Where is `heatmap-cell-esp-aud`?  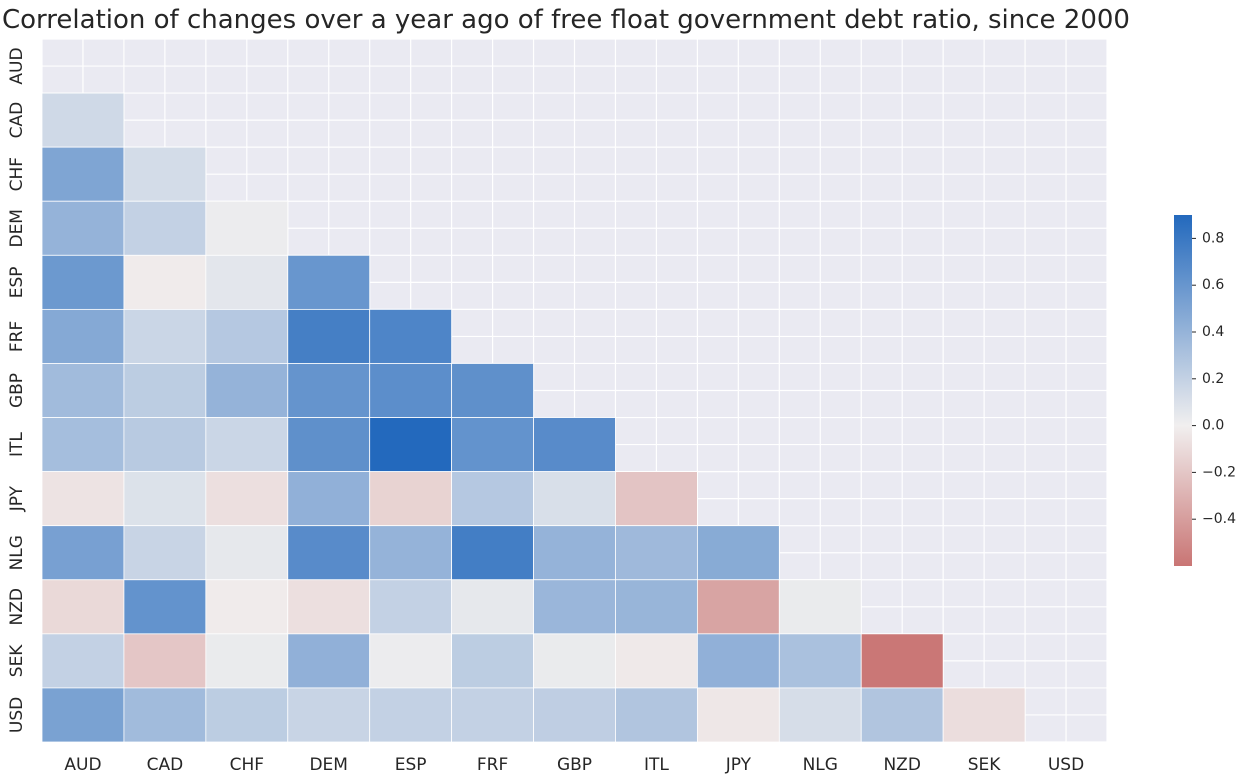
heatmap-cell-esp-aud is located at coordinates (83, 282).